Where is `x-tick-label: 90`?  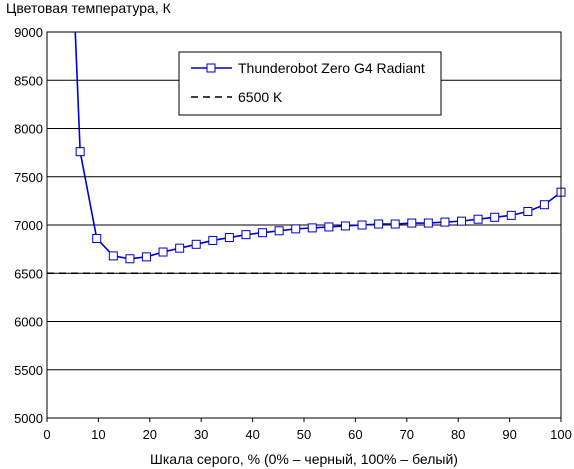
x-tick-label: 90 is located at coordinates (509, 434).